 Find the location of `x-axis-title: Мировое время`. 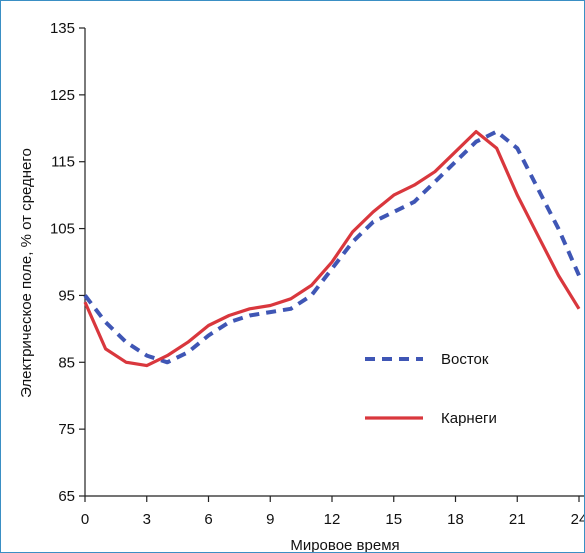

x-axis-title: Мировое время is located at coordinates (344, 544).